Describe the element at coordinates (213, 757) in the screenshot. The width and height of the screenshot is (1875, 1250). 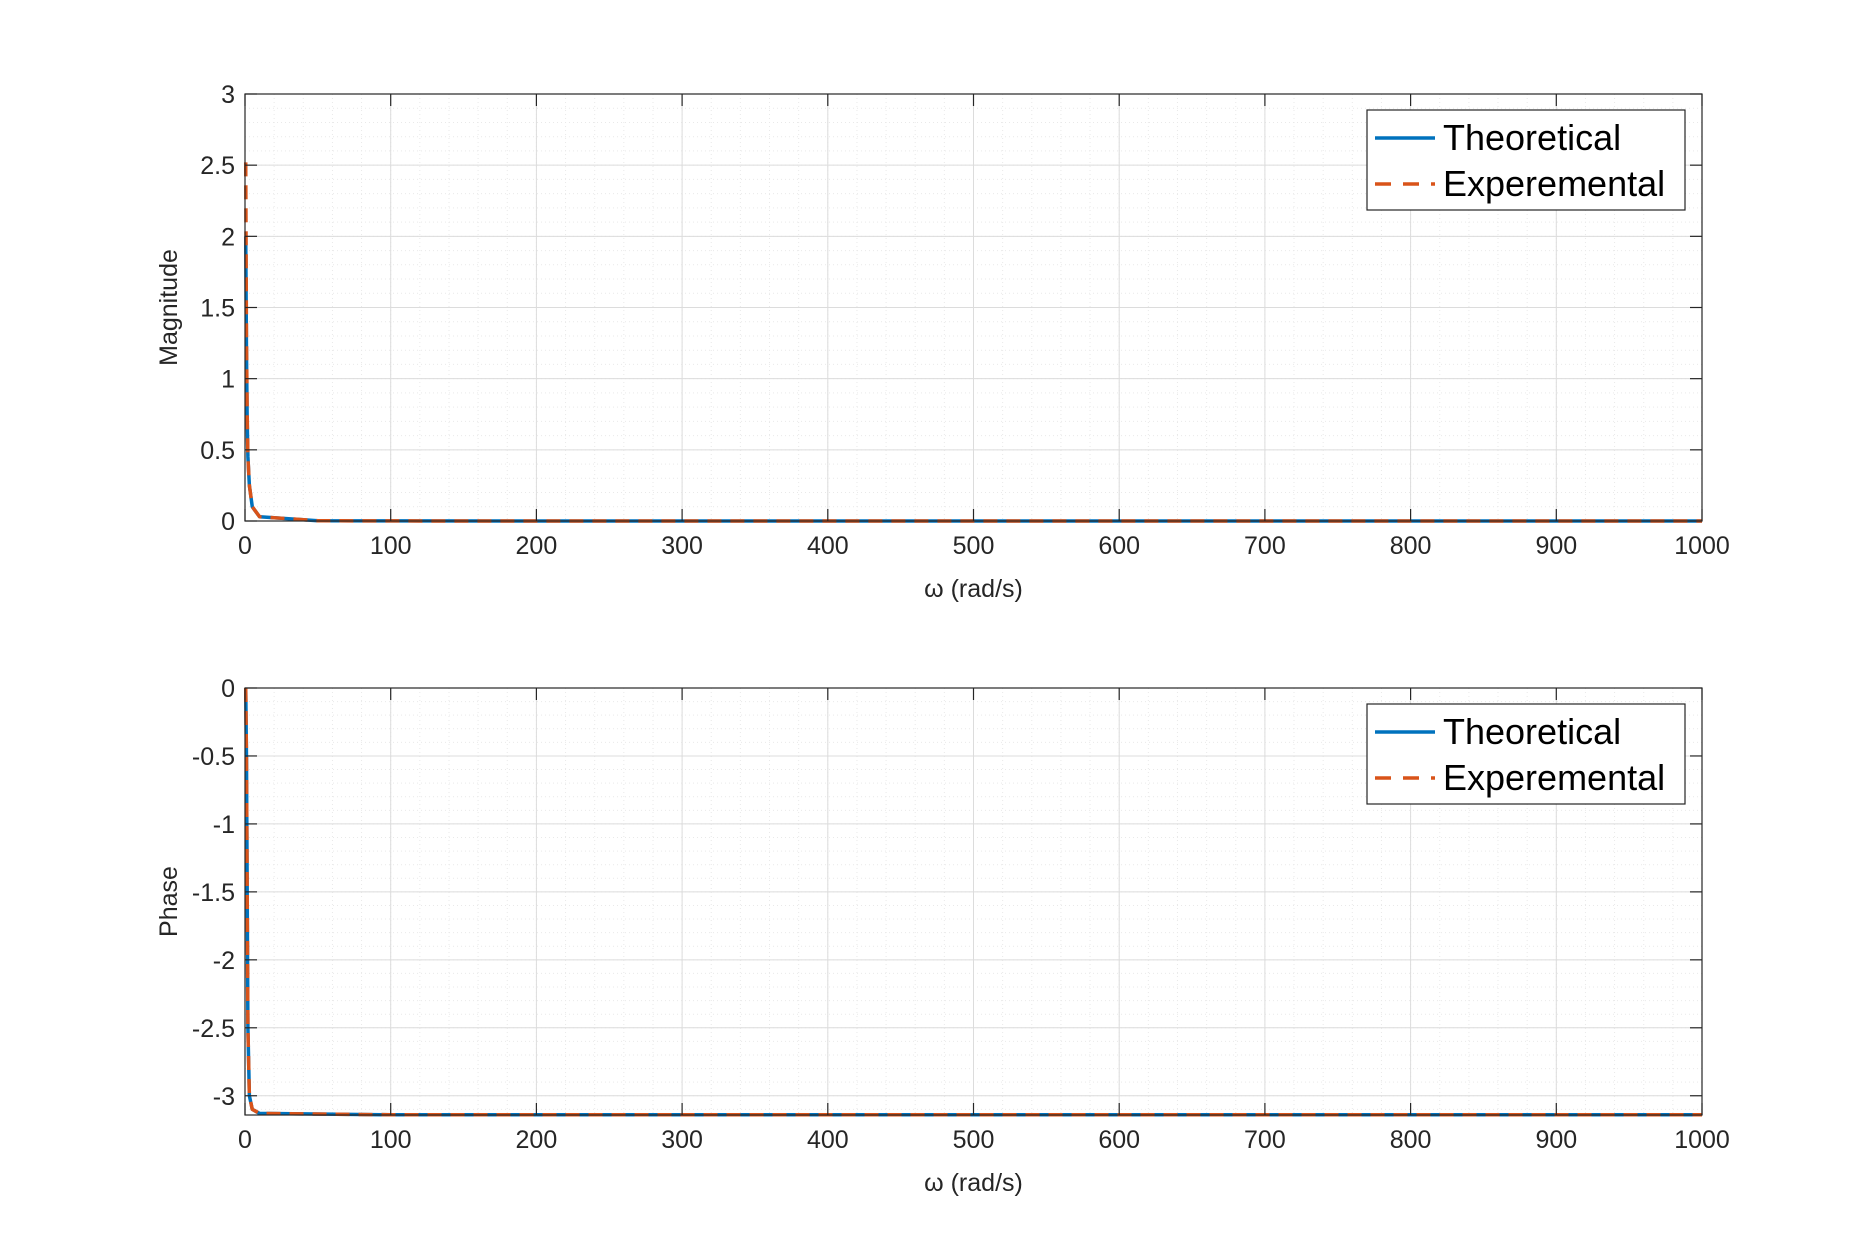
I see `y-tick-label: -0.5` at that location.